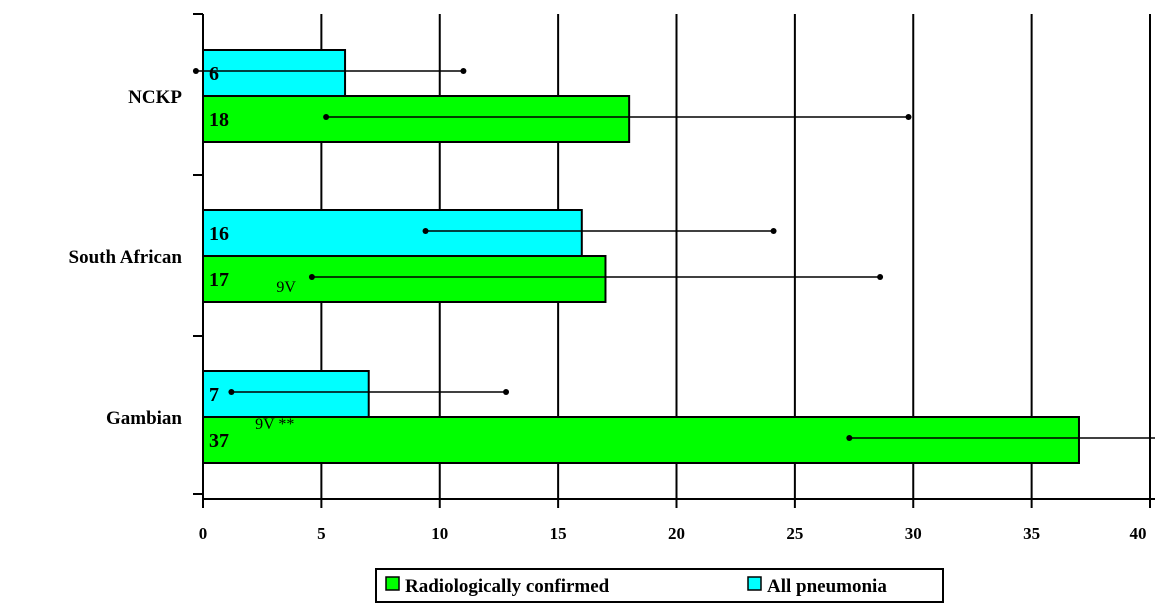 This screenshot has width=1155, height=604. Describe the element at coordinates (913, 533) in the screenshot. I see `x-tick-label-30: 30` at that location.